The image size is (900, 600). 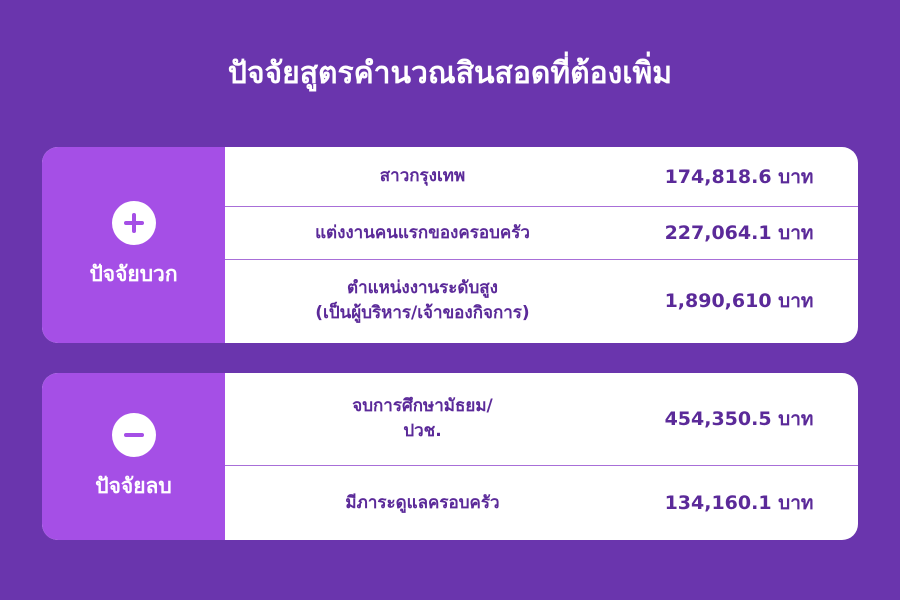 I want to click on table-row: จบการศึกษามัธยม/ ปวช. 454,350.5 บาท, so click(x=541, y=420).